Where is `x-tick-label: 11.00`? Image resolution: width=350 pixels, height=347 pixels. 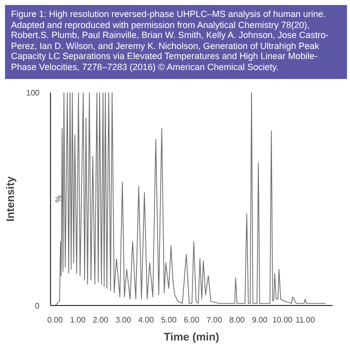
x-tick-label: 11.00 is located at coordinates (305, 320).